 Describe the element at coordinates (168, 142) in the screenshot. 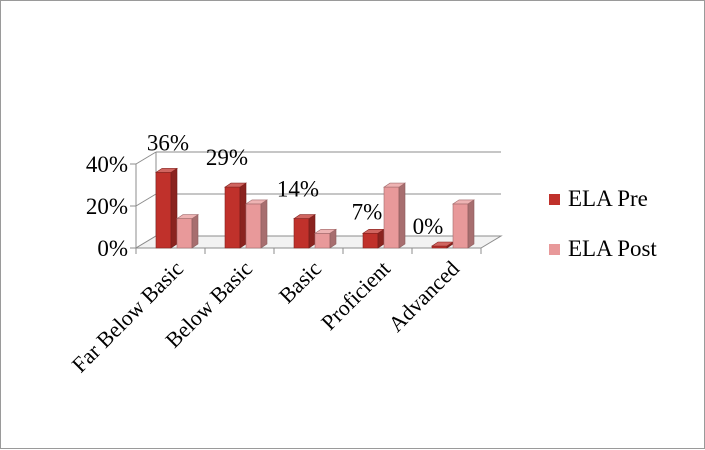

I see `data-label: 36%` at that location.